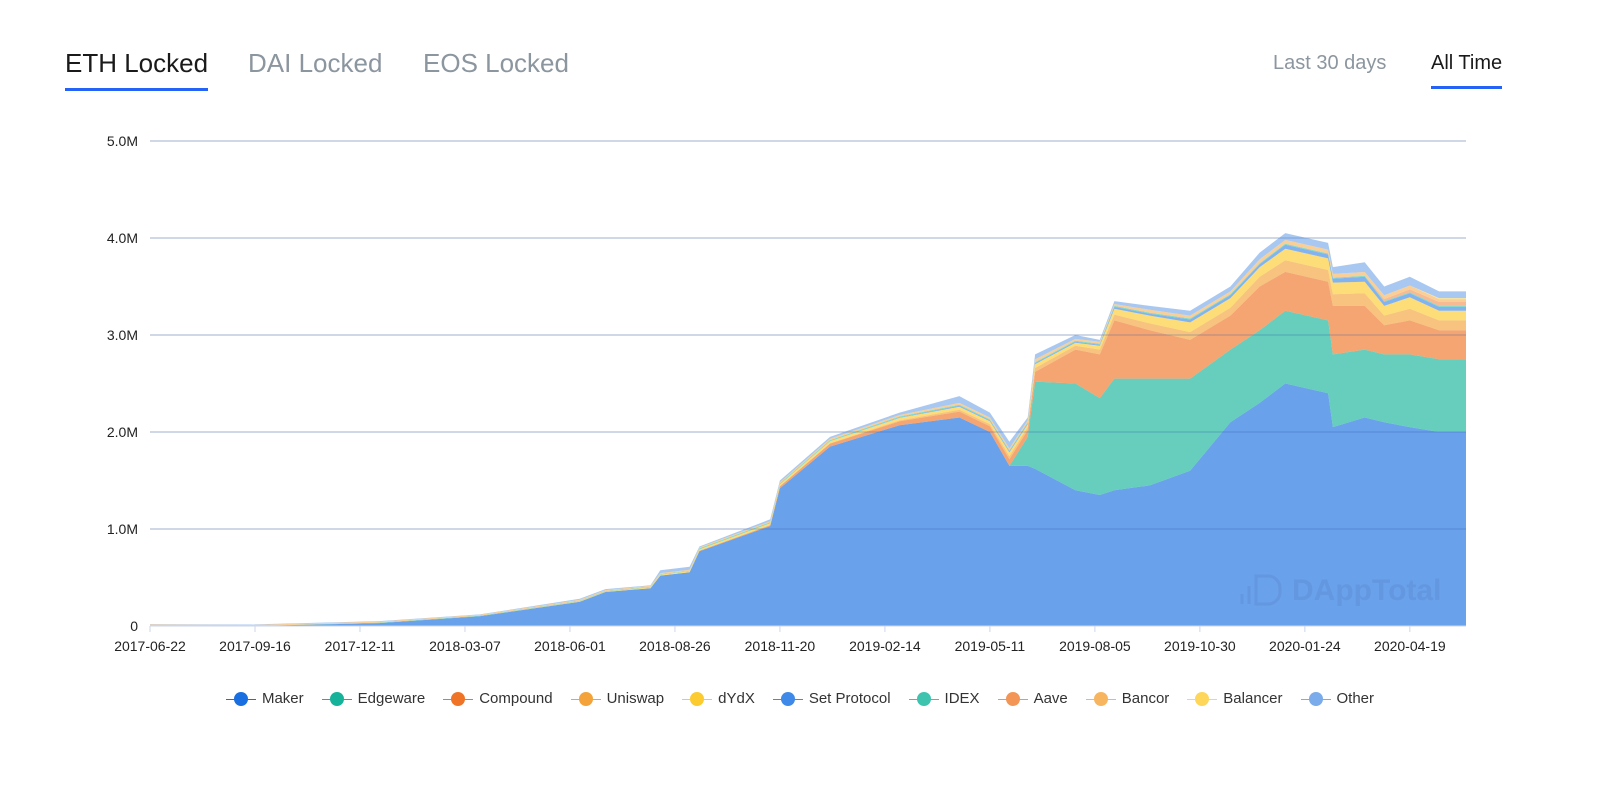 This screenshot has width=1600, height=790. I want to click on legend-item-set-protocol: Set Protocol, so click(831, 698).